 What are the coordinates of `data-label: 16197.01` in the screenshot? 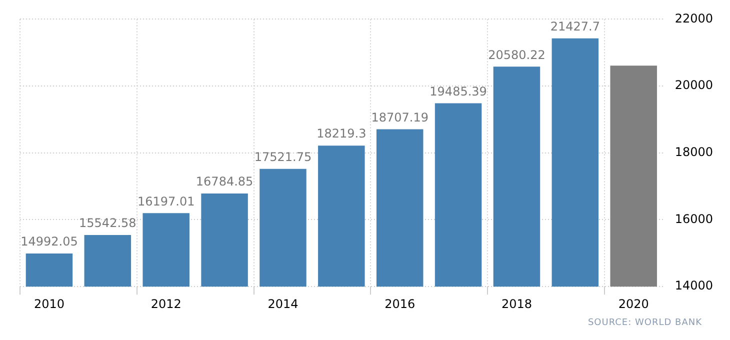 It's located at (166, 201).